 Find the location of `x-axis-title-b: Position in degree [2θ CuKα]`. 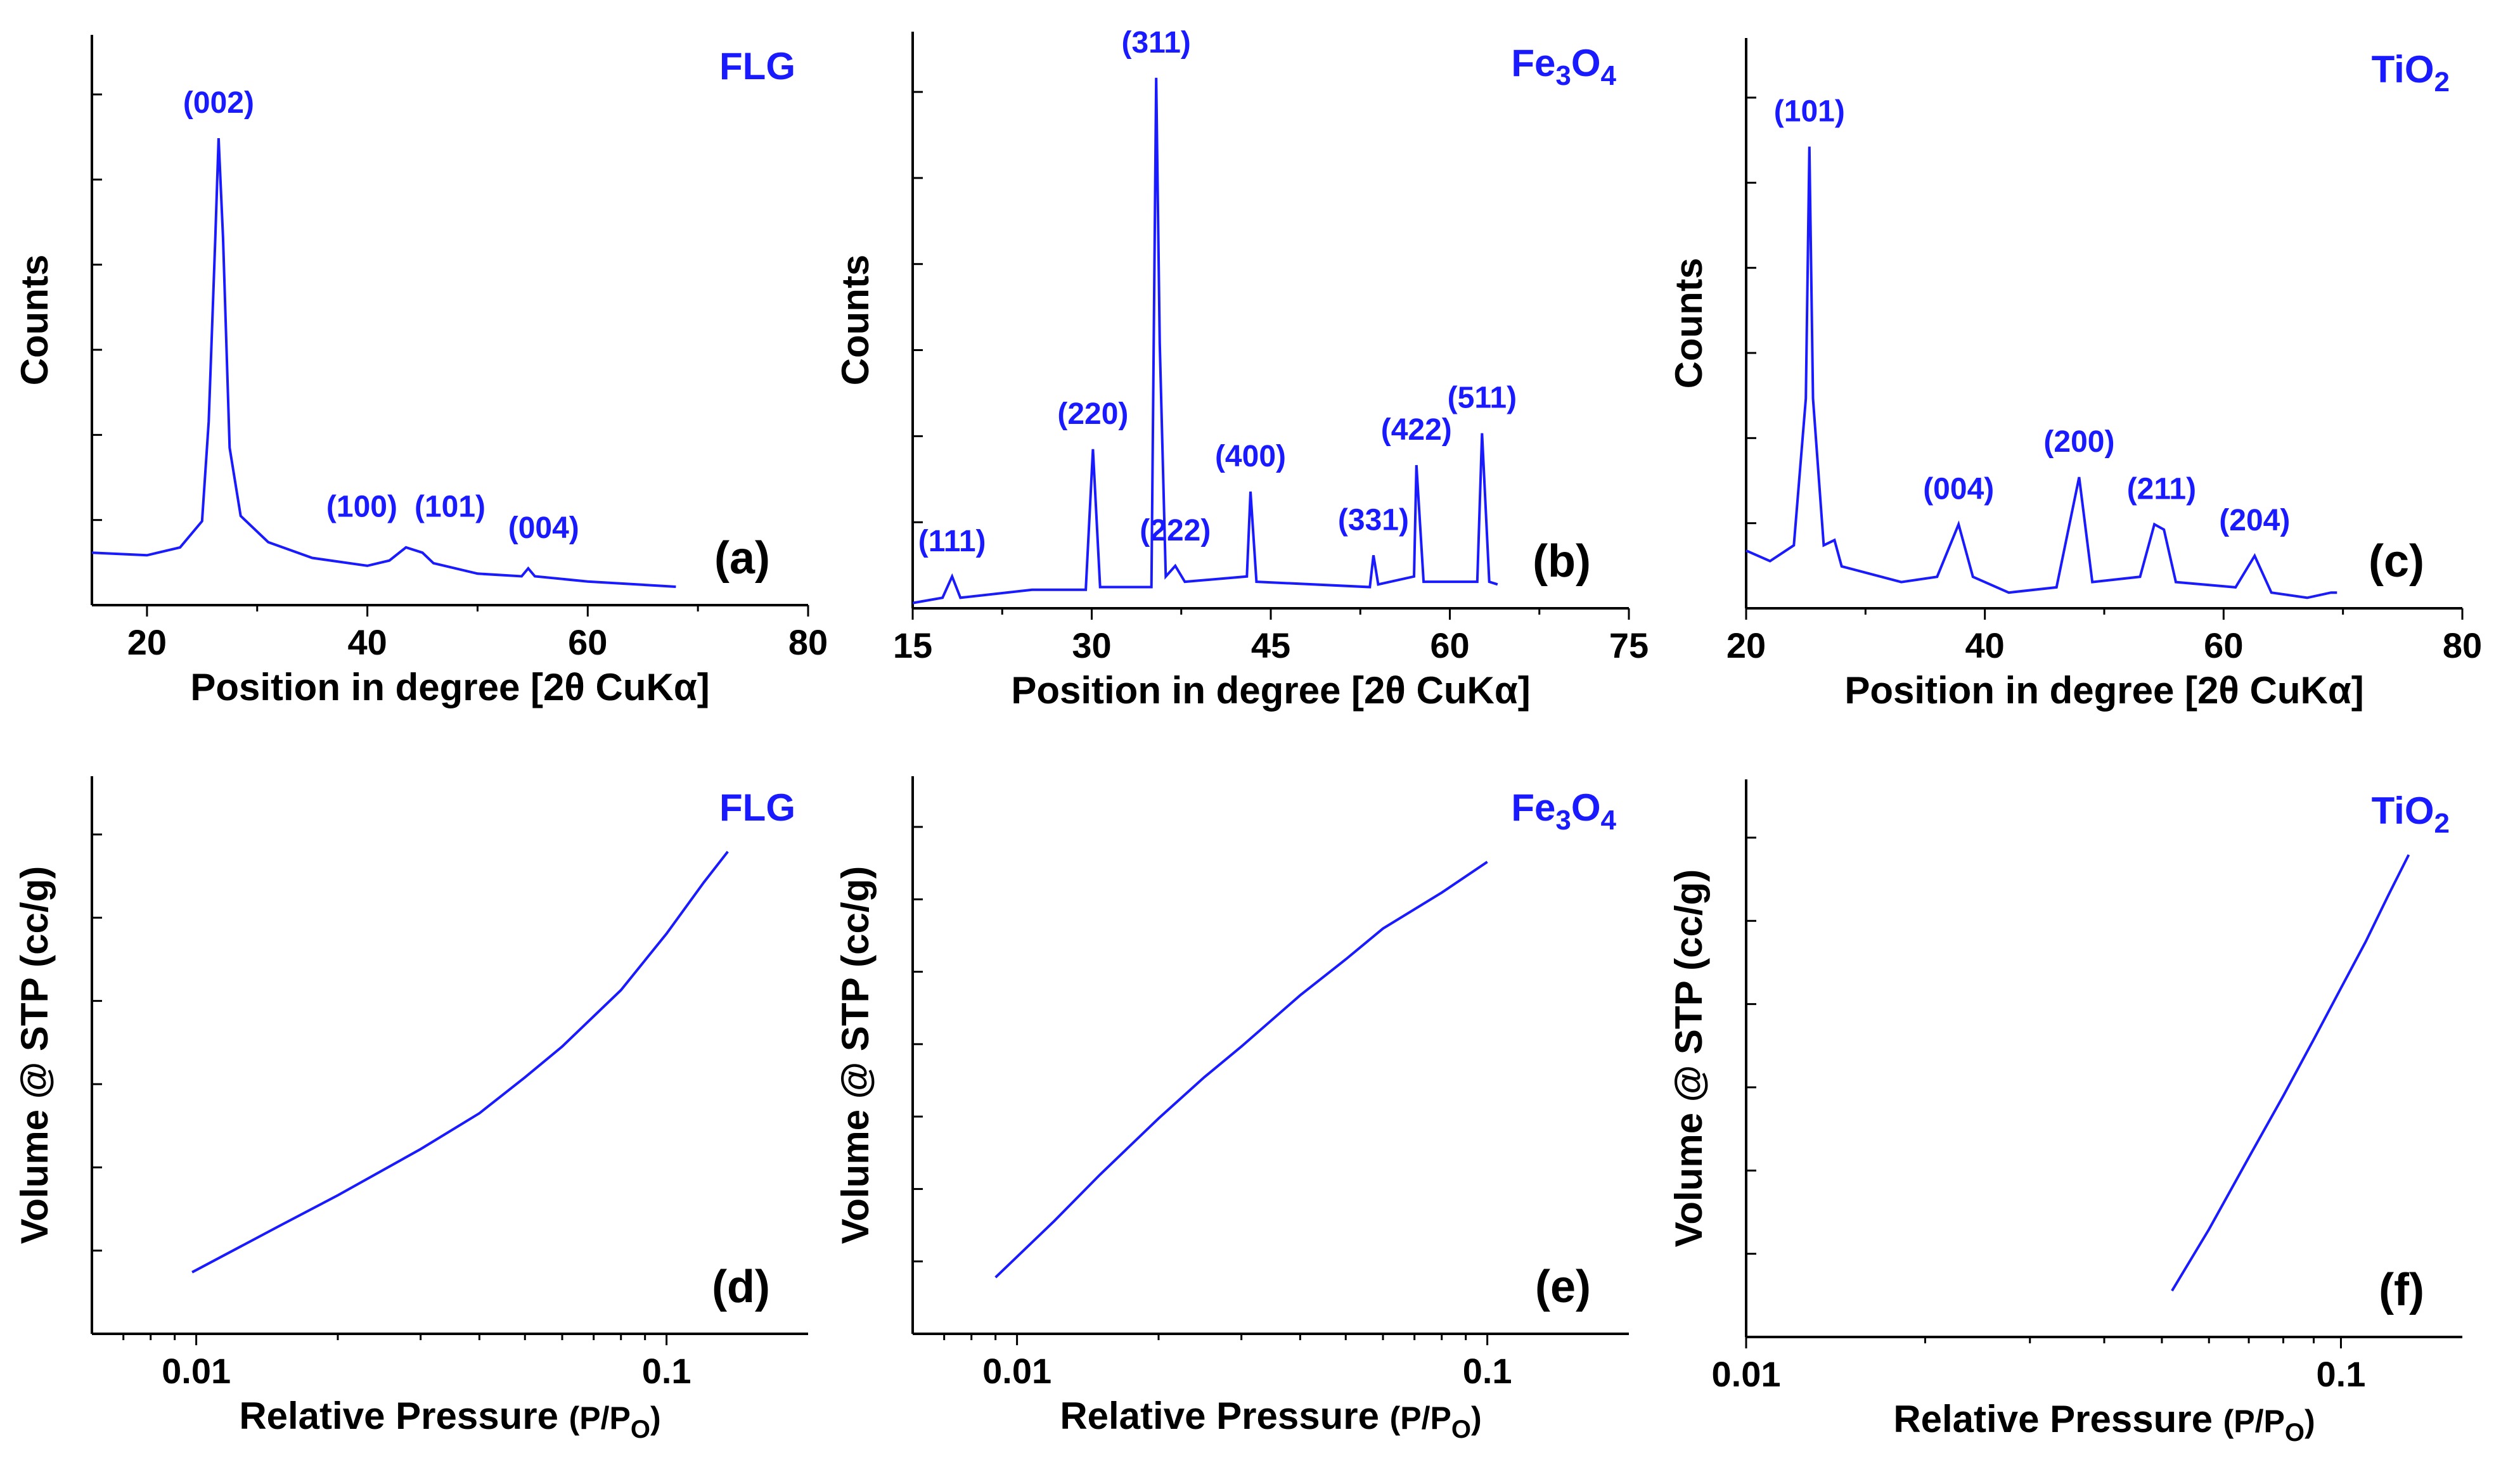

x-axis-title-b: Position in degree [2θ CuKα] is located at coordinates (1271, 690).